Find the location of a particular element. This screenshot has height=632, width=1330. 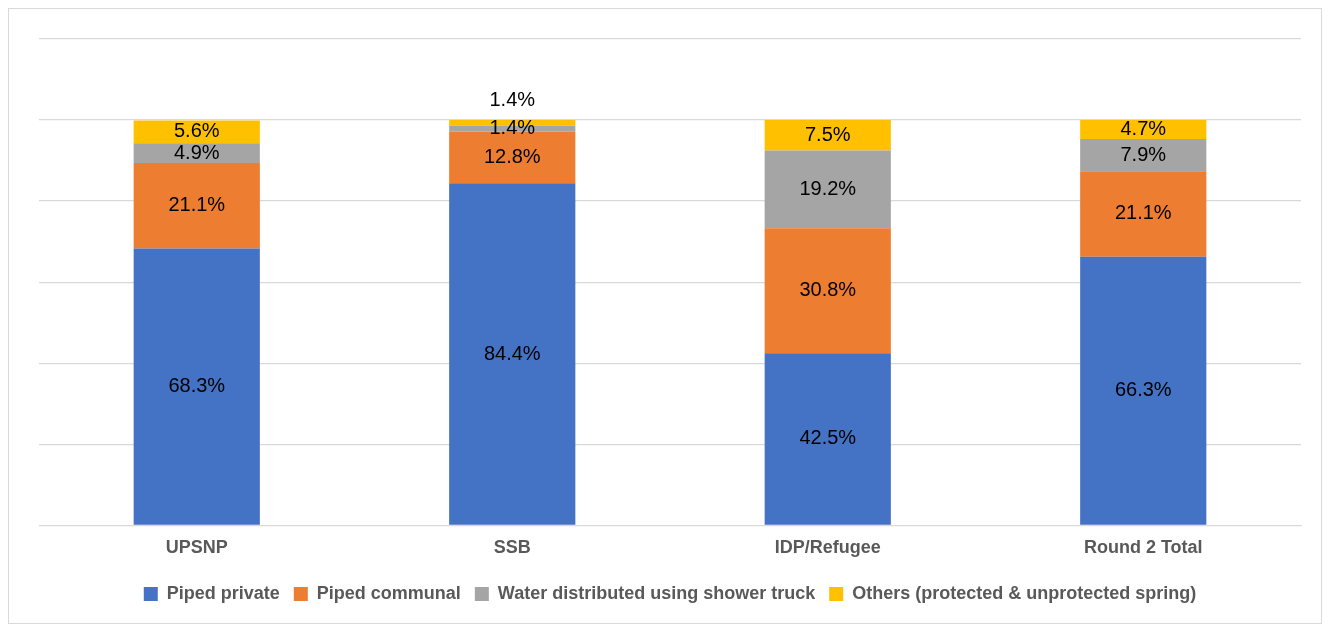

data-label: 5.6% is located at coordinates (196, 130).